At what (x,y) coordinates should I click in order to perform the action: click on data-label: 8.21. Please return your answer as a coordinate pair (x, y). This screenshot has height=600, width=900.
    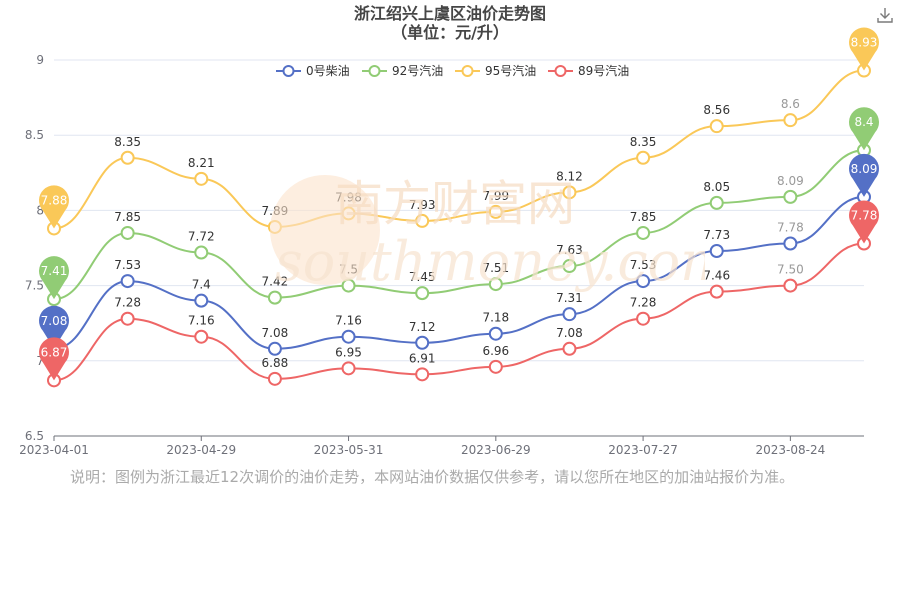
    Looking at the image, I should click on (201, 163).